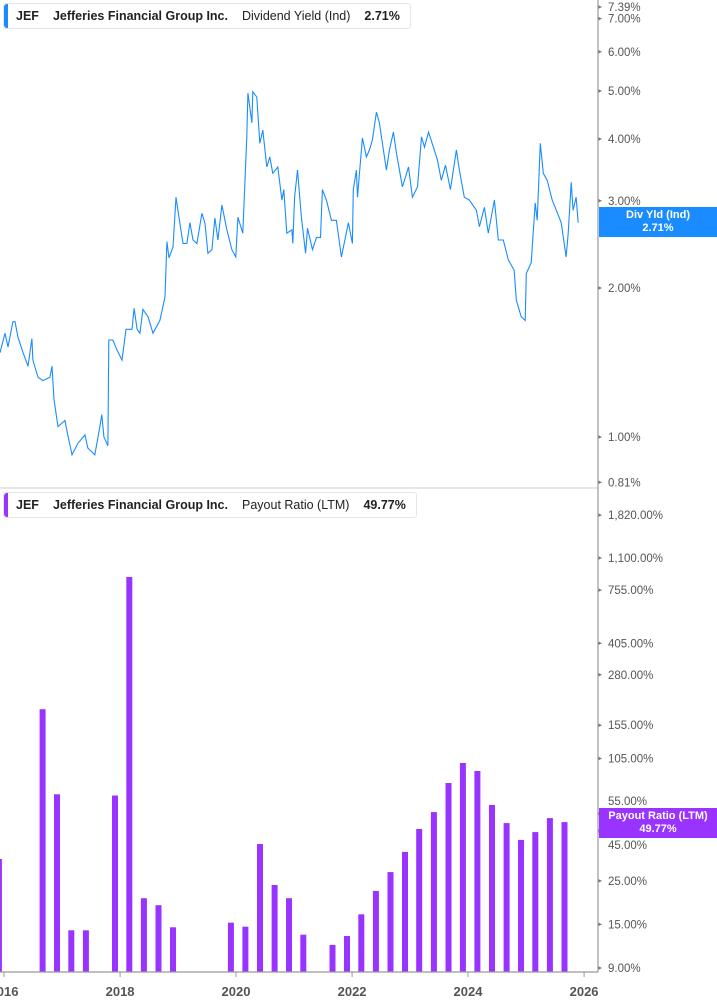 Image resolution: width=717 pixels, height=1005 pixels. Describe the element at coordinates (658, 829) in the screenshot. I see `badge-value: 49.77%` at that location.